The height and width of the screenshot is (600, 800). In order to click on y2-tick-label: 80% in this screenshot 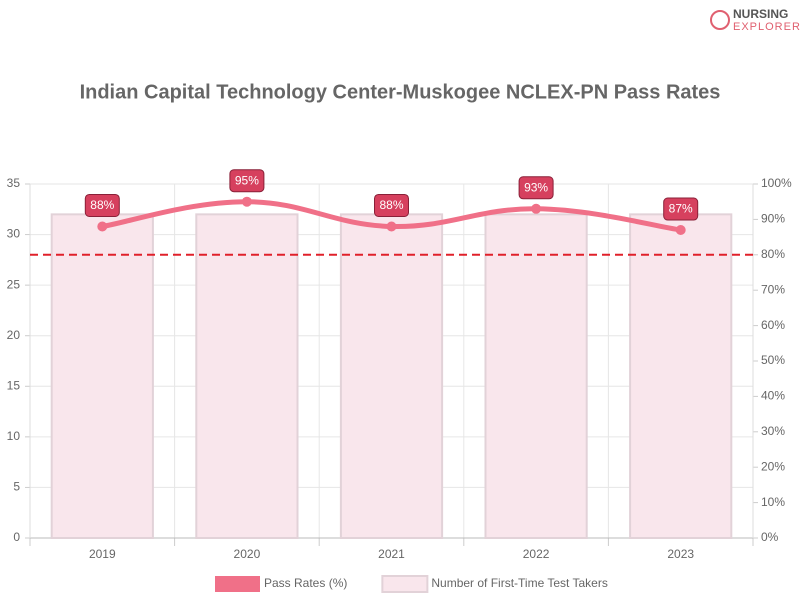, I will do `click(773, 254)`.